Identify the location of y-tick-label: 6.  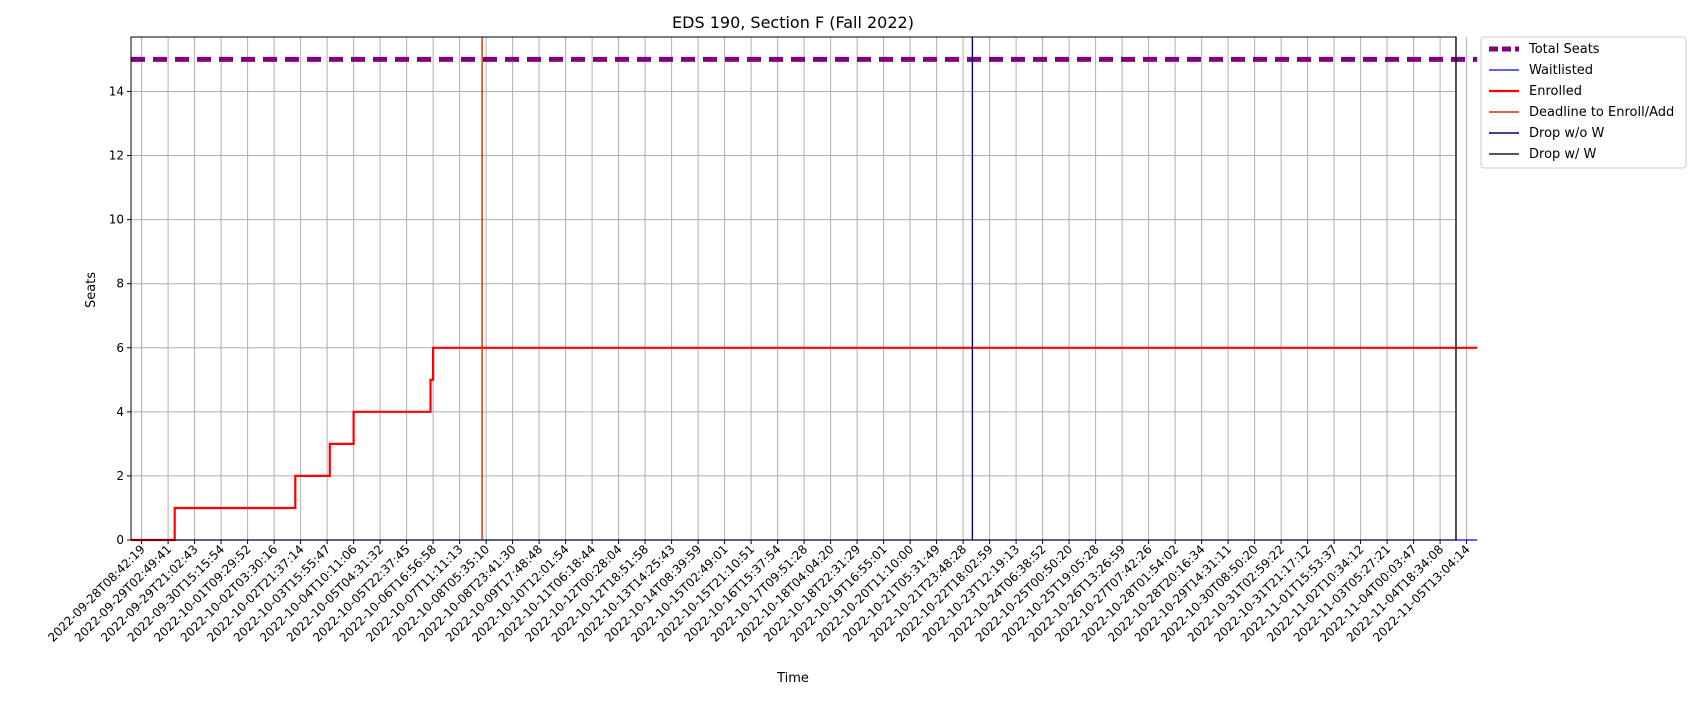
(120, 348).